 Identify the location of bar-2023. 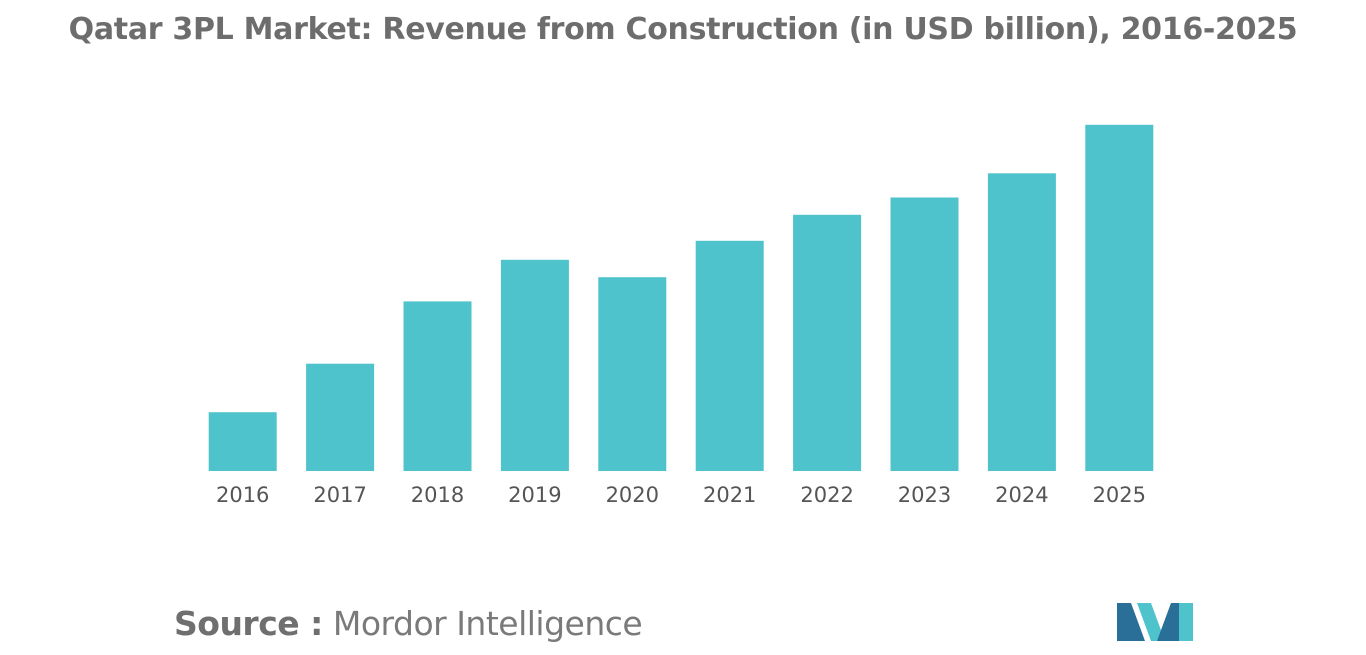
(924, 334).